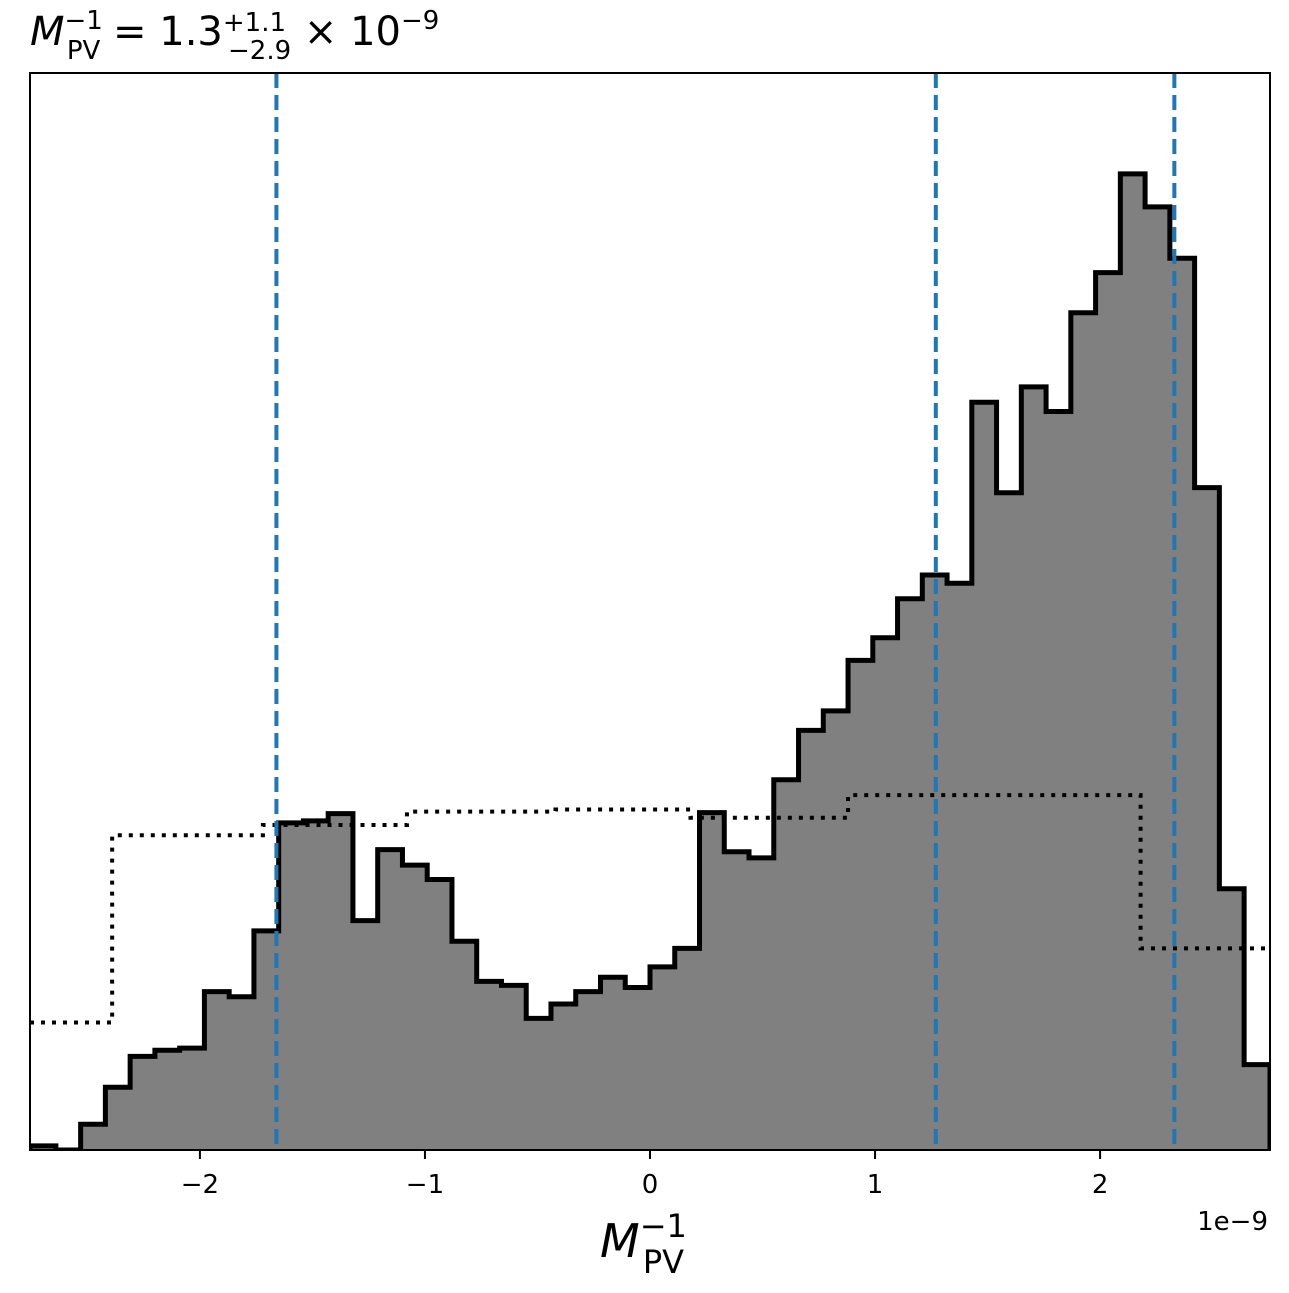  I want to click on x-tick-label: 0, so click(650, 1185).